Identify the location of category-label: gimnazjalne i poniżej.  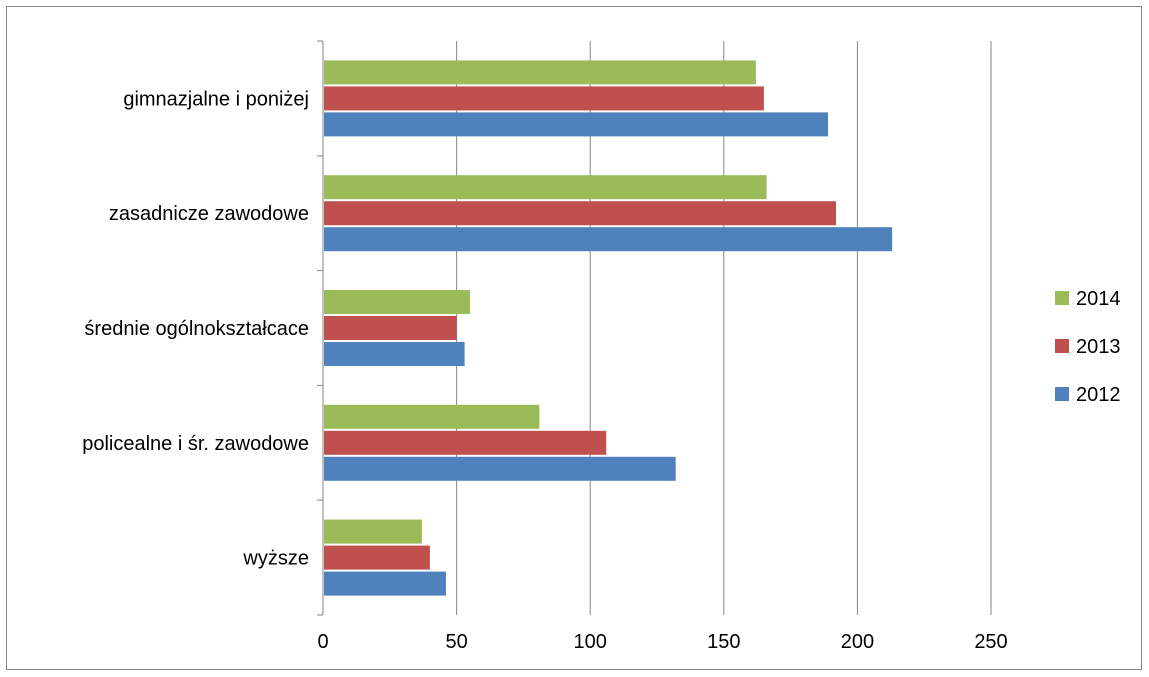
(216, 99).